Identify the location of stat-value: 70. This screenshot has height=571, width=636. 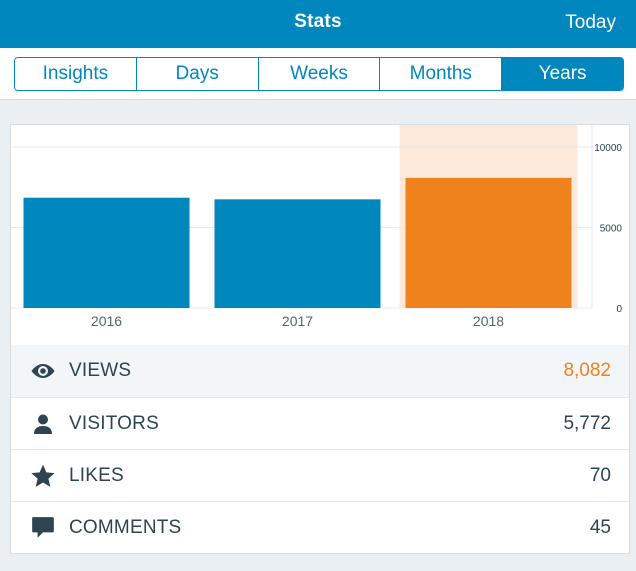
(600, 475).